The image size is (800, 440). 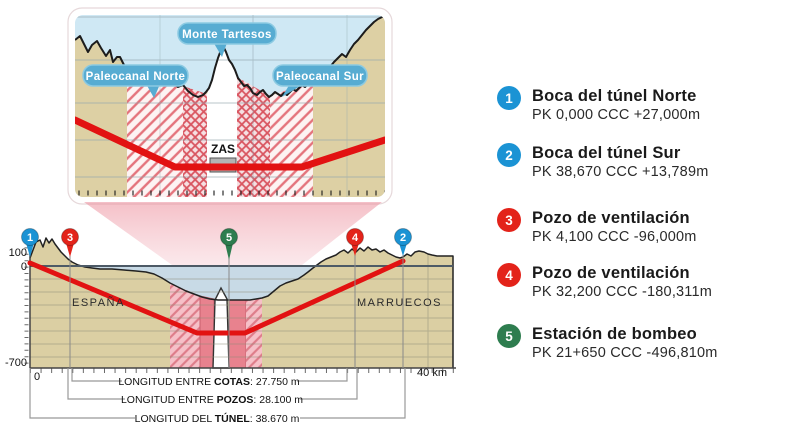 What do you see at coordinates (614, 237) in the screenshot?
I see `legend-detail-3: PK 4,100 CCC -96,000m` at bounding box center [614, 237].